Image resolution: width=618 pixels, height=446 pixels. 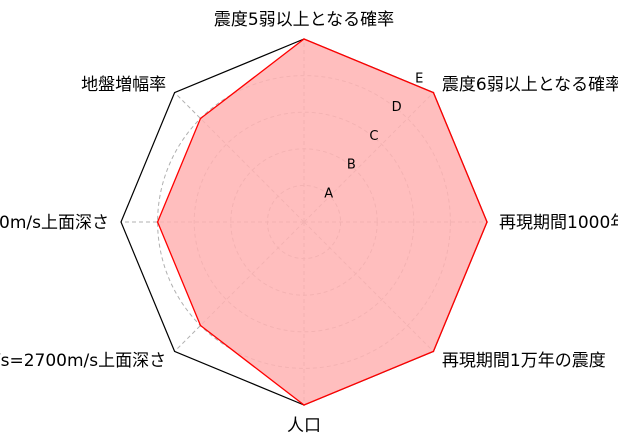 What do you see at coordinates (83, 361) in the screenshot?
I see `axis-label-6: Vs=2700m/s上面深さ` at bounding box center [83, 361].